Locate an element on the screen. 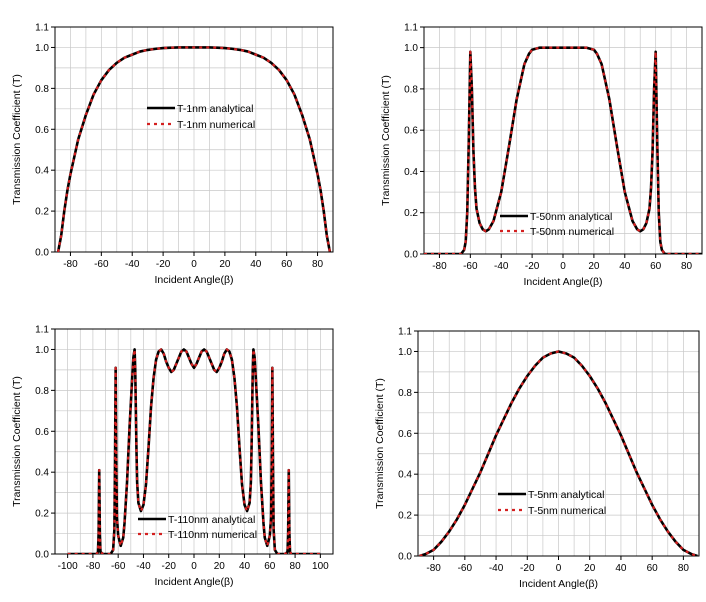  legend-label-analytical: T-1nm analytical is located at coordinates (215, 109).